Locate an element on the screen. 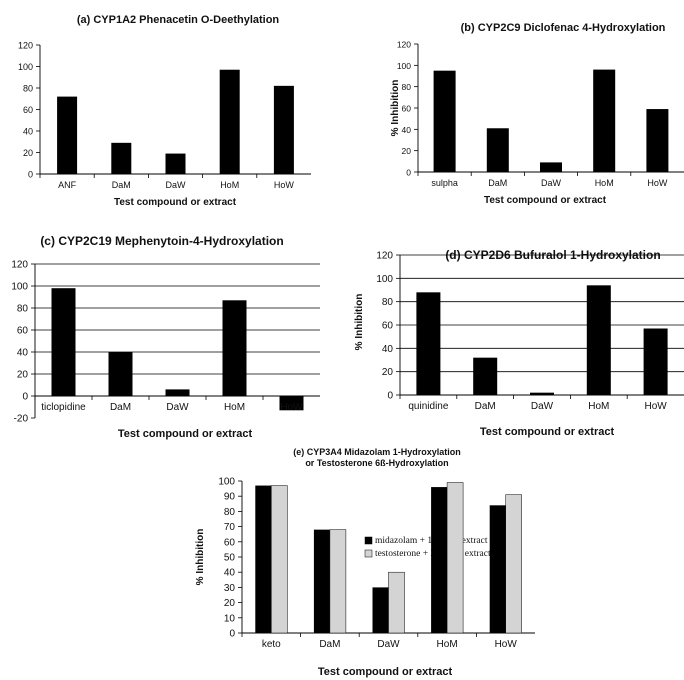 This screenshot has width=684, height=680. y-tick-label: -20 is located at coordinates (21, 419).